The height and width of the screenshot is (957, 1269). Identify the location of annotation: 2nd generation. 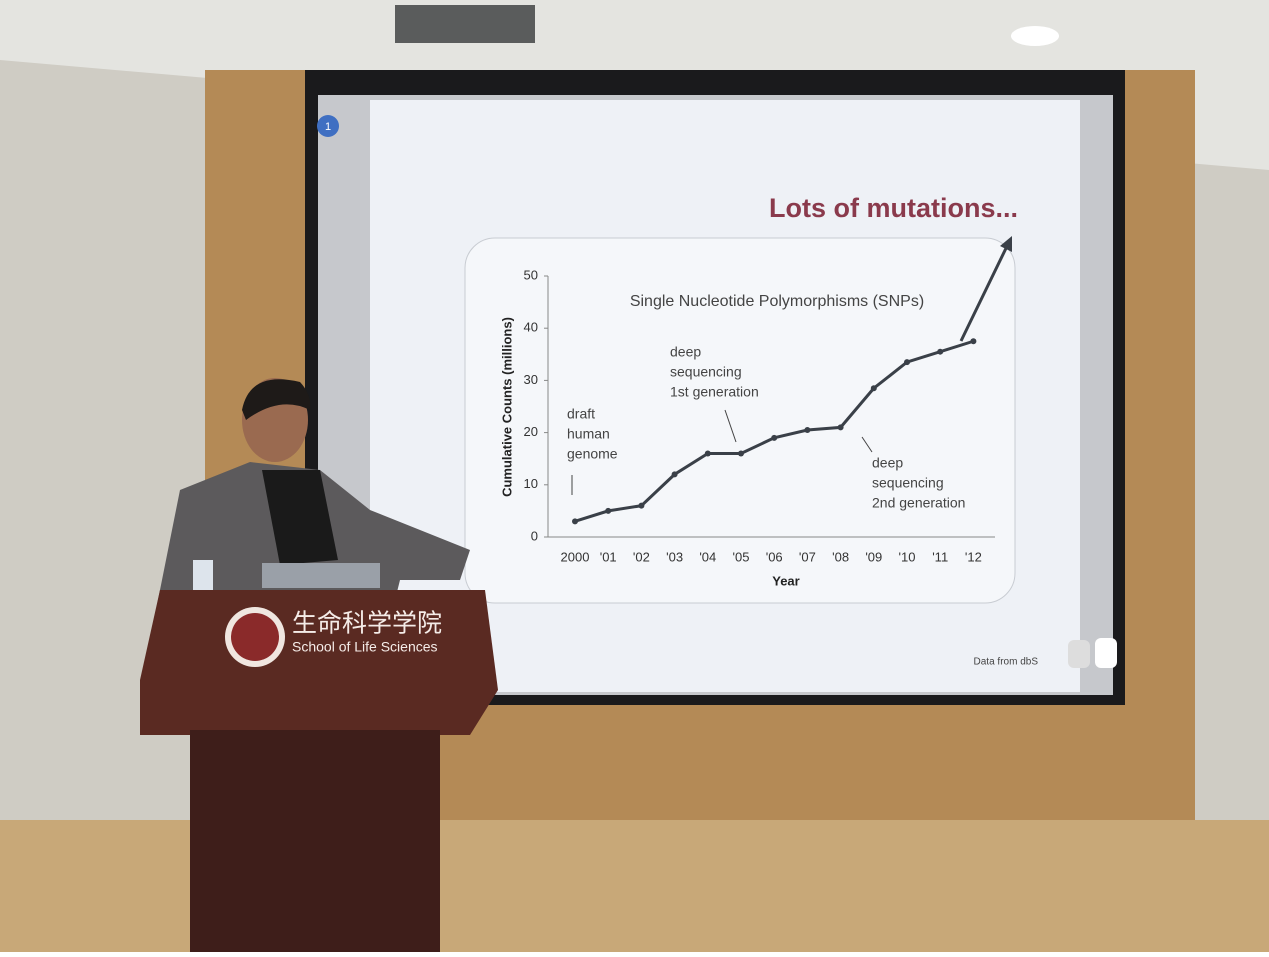
(918, 503).